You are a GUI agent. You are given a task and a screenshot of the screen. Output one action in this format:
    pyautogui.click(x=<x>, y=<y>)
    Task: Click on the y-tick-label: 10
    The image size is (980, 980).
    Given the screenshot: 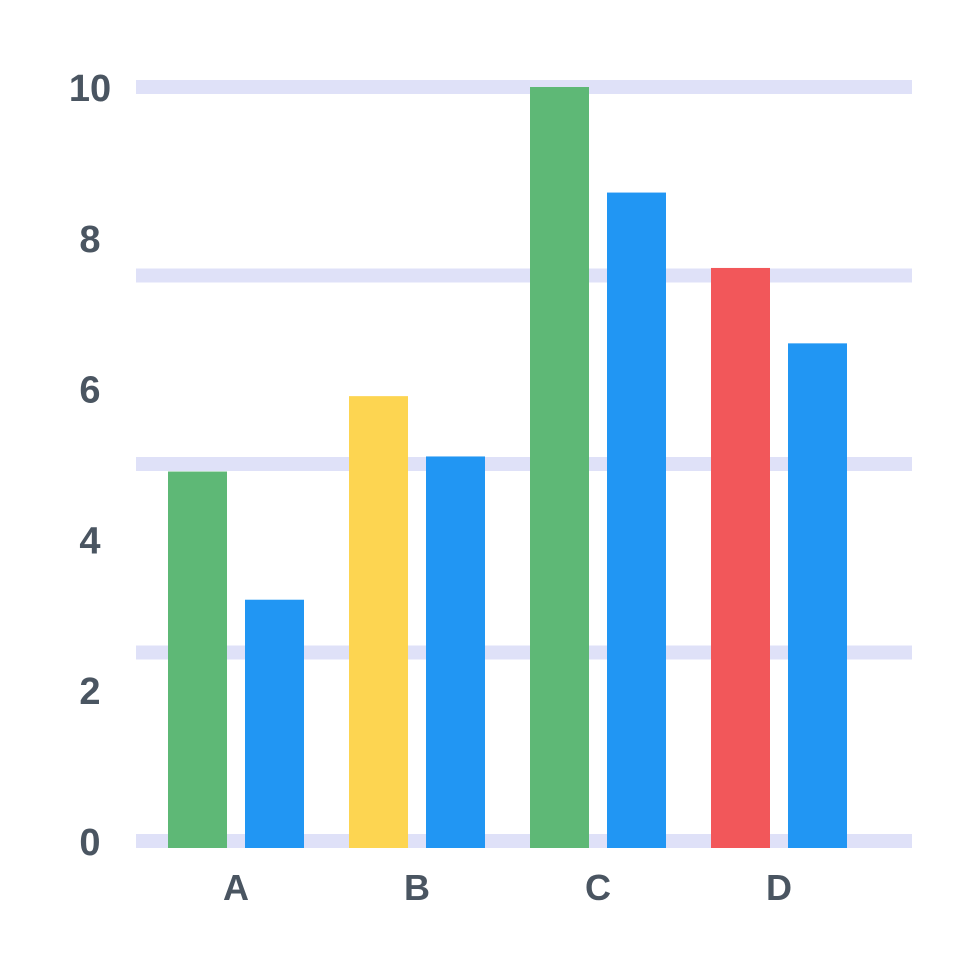 What is the action you would take?
    pyautogui.click(x=90, y=89)
    